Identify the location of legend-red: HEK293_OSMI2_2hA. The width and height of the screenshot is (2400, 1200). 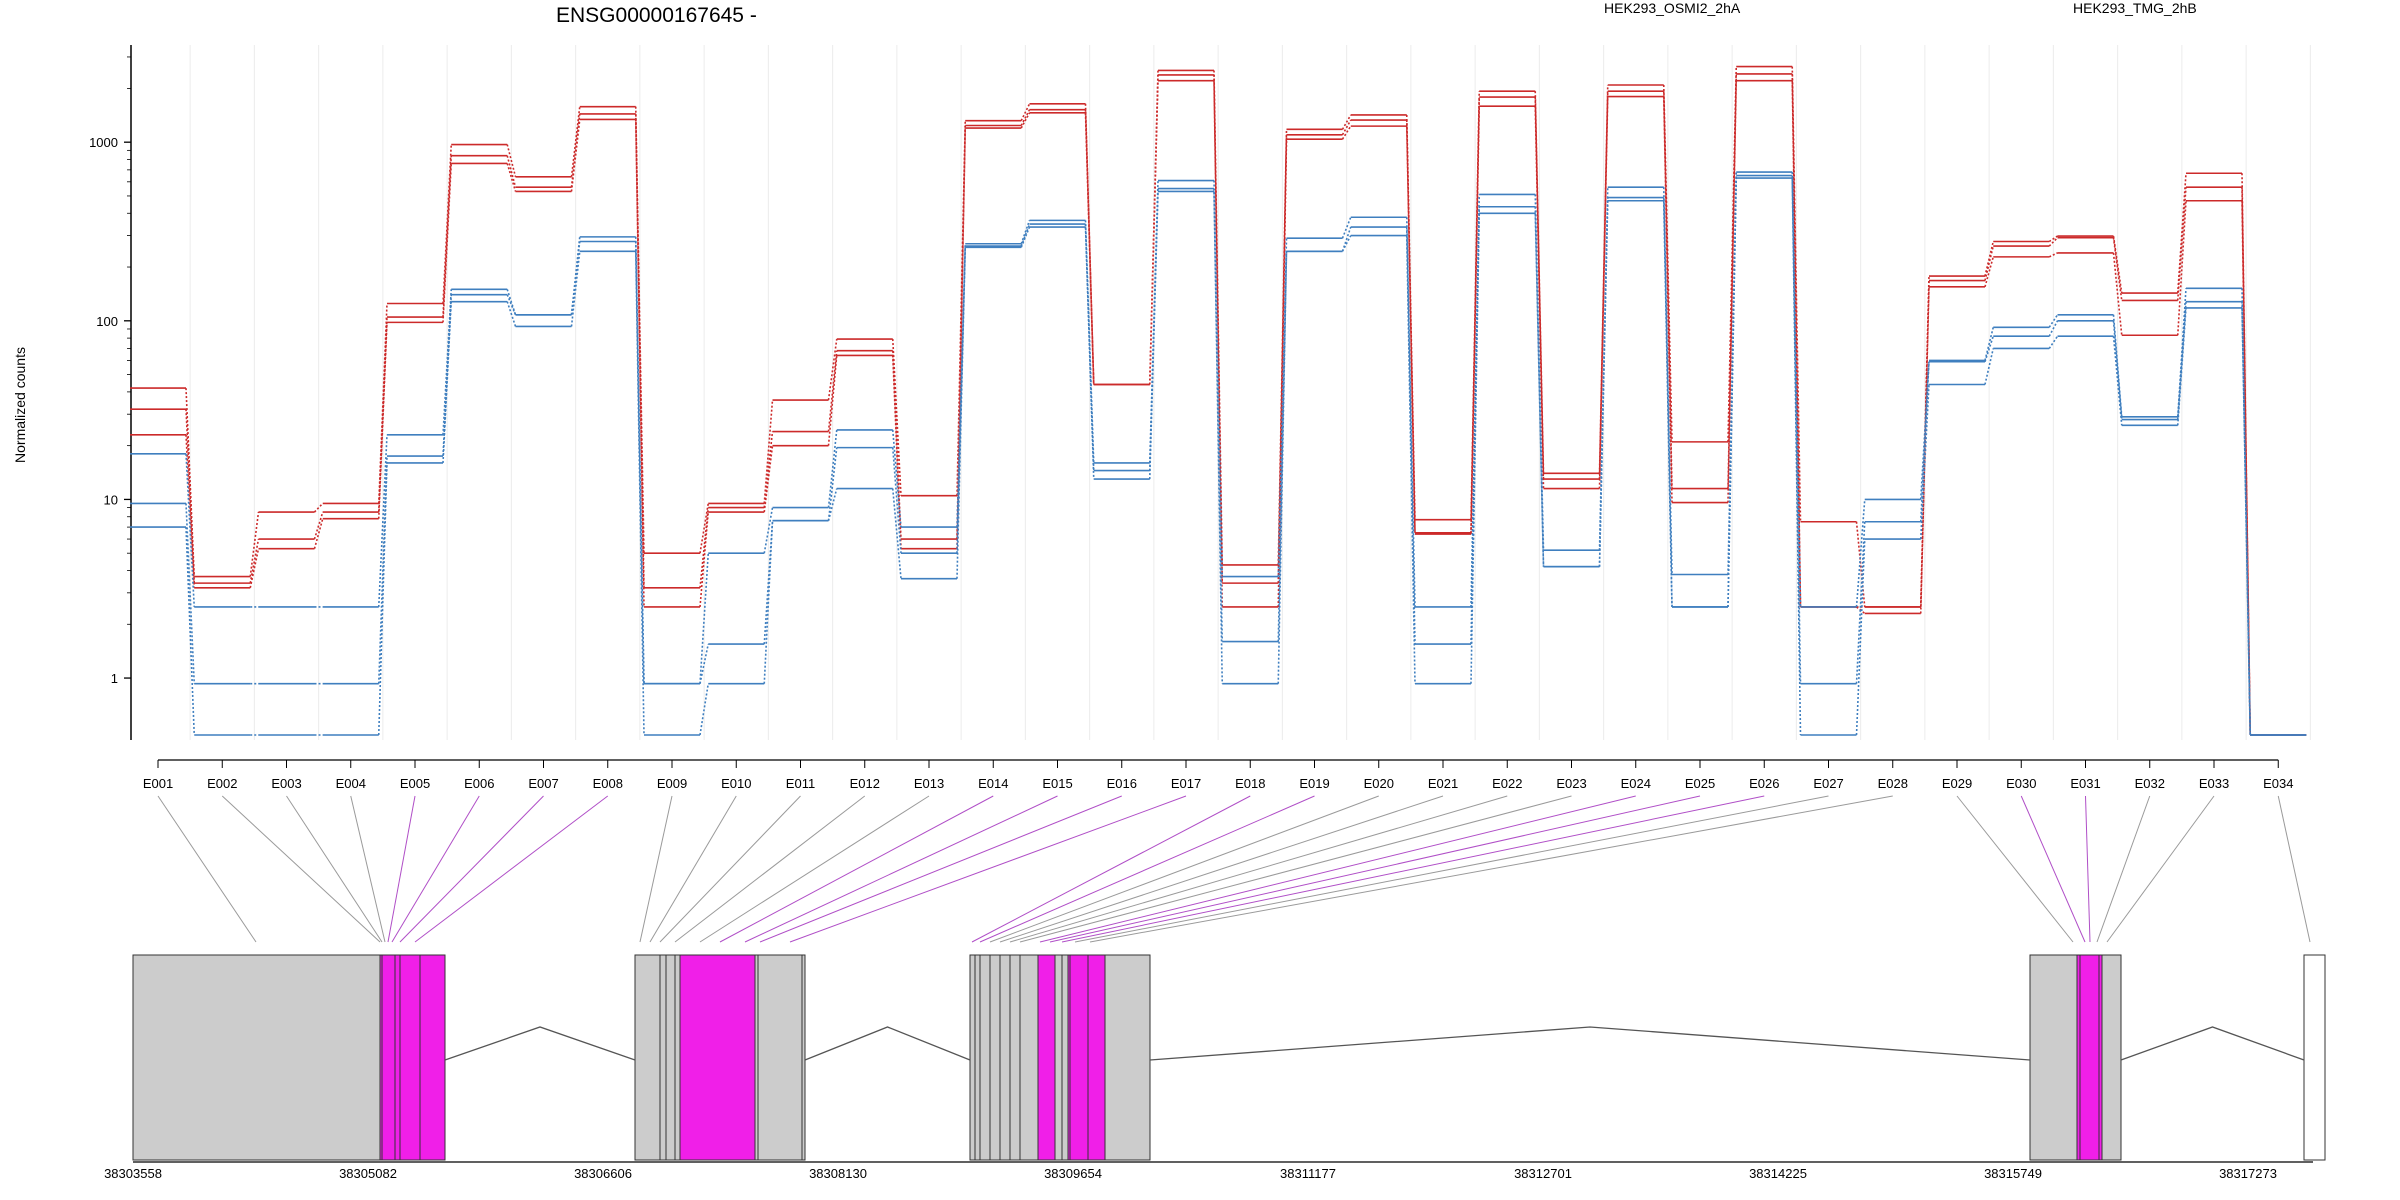
(1672, 8).